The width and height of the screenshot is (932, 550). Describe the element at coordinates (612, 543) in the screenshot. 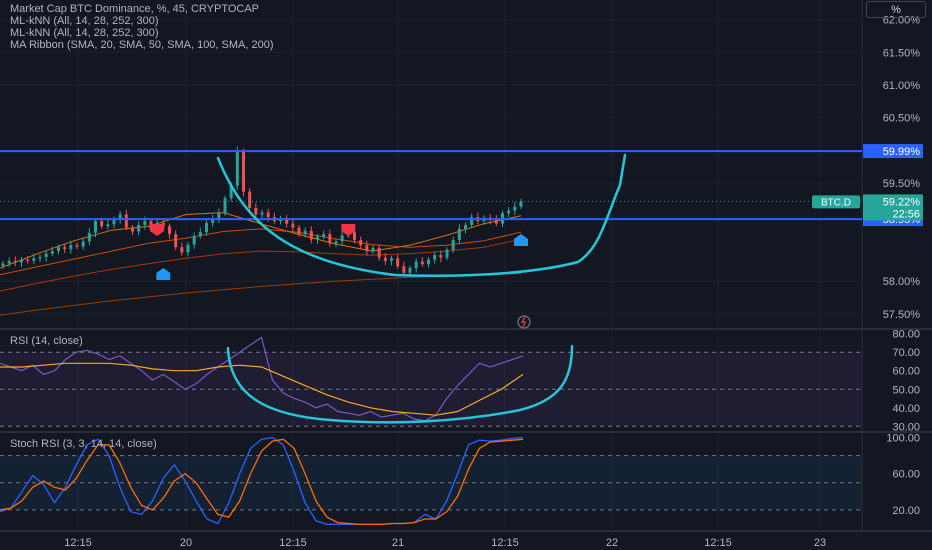

I see `time-axis-label: 22` at that location.